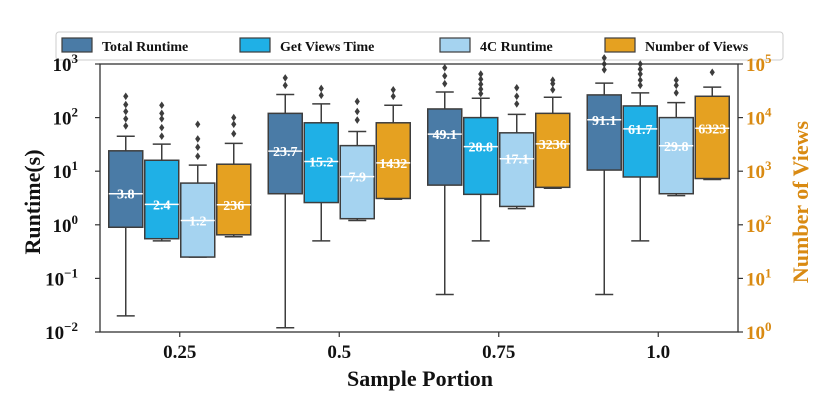  What do you see at coordinates (198, 222) in the screenshot?
I see `median-label: 1.2` at bounding box center [198, 222].